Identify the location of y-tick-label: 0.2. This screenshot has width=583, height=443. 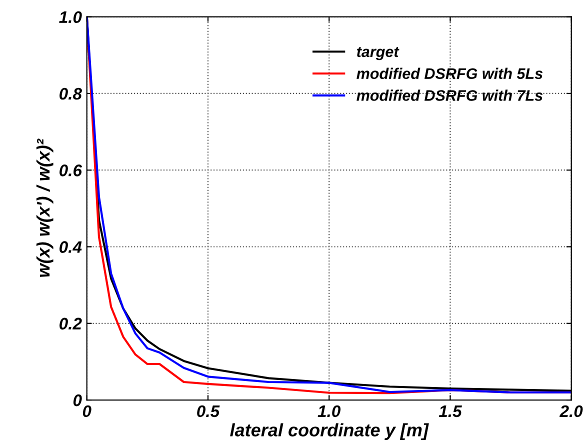
(71, 324).